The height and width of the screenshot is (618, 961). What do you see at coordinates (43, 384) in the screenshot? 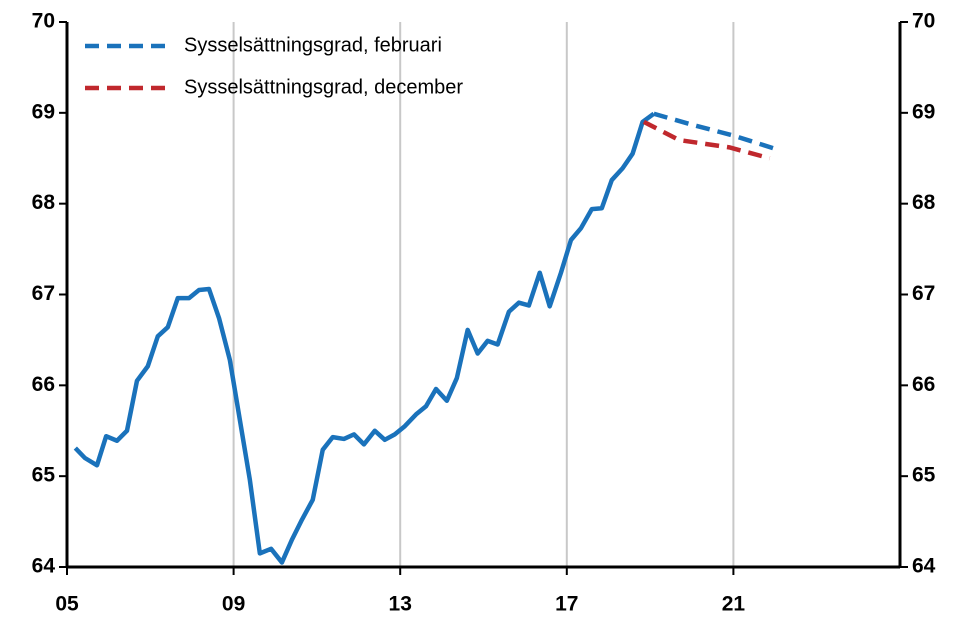
I see `y-tick-label: 66` at bounding box center [43, 384].